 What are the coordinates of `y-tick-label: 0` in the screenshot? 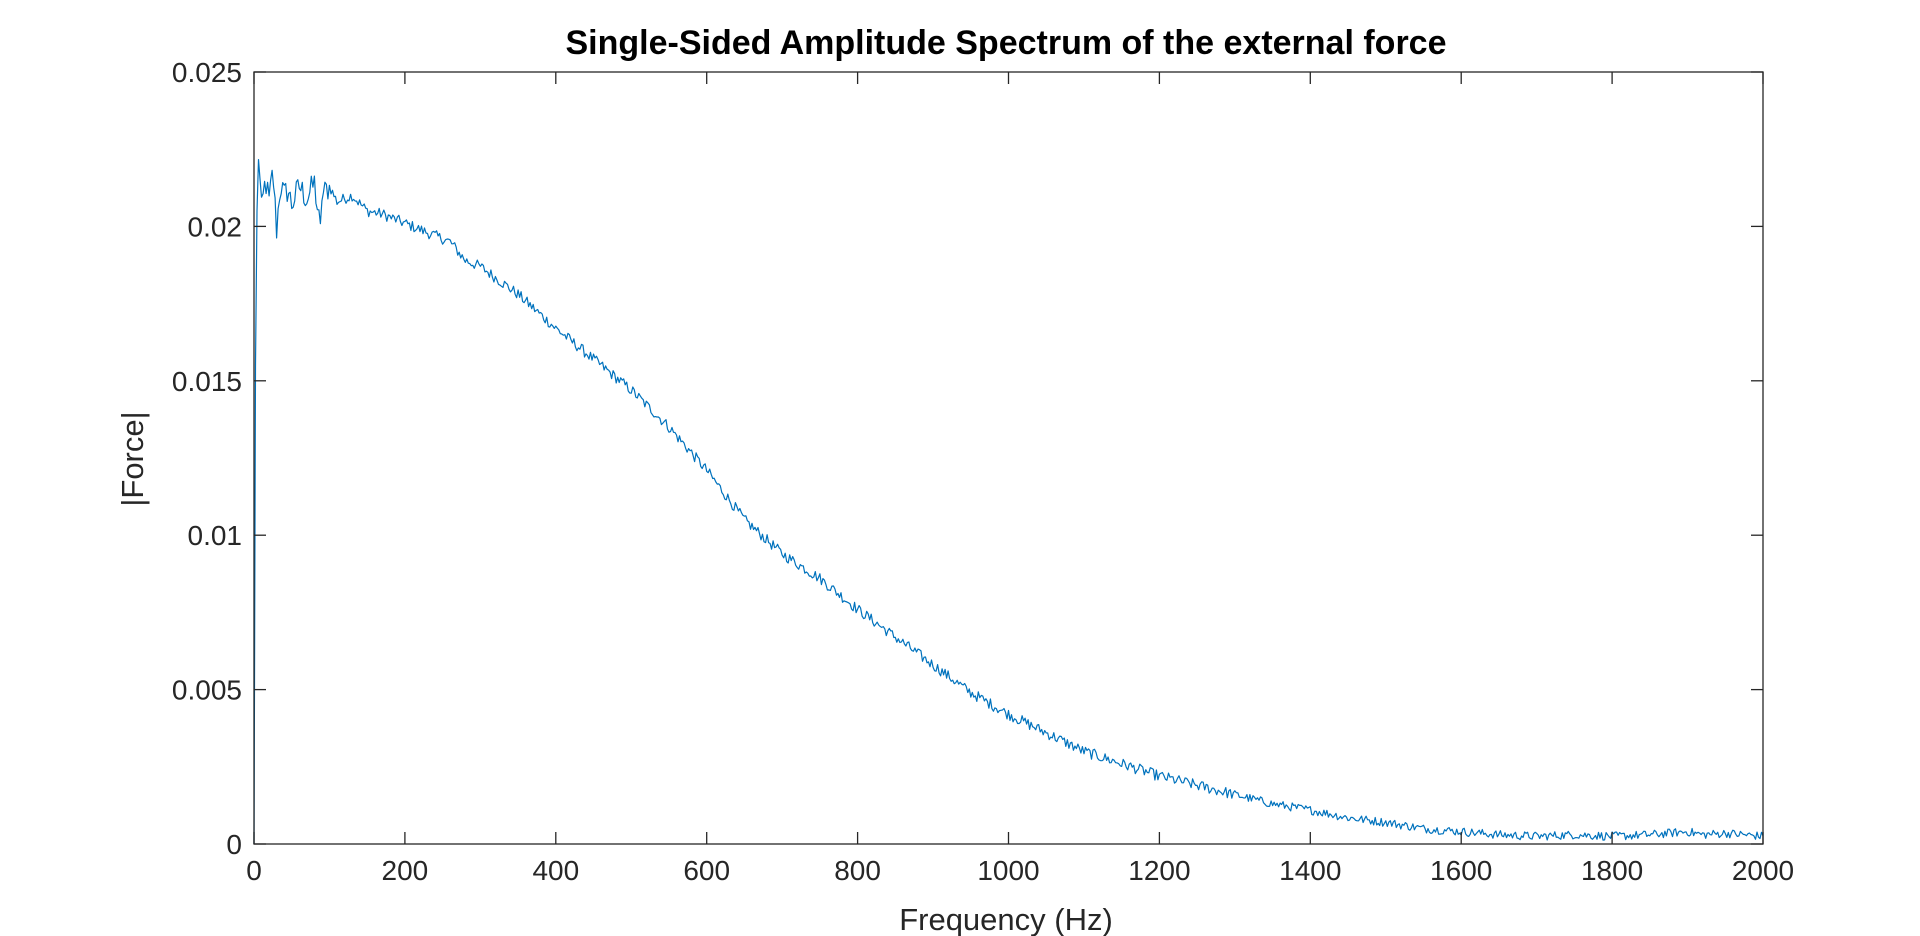 It's located at (234, 844).